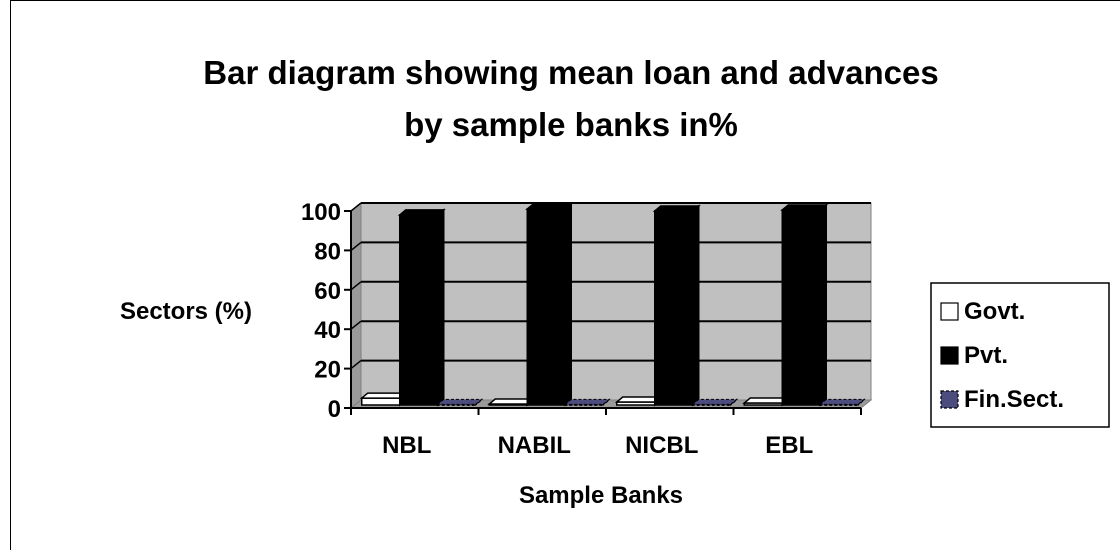  I want to click on y-tick-label: 40, so click(327, 330).